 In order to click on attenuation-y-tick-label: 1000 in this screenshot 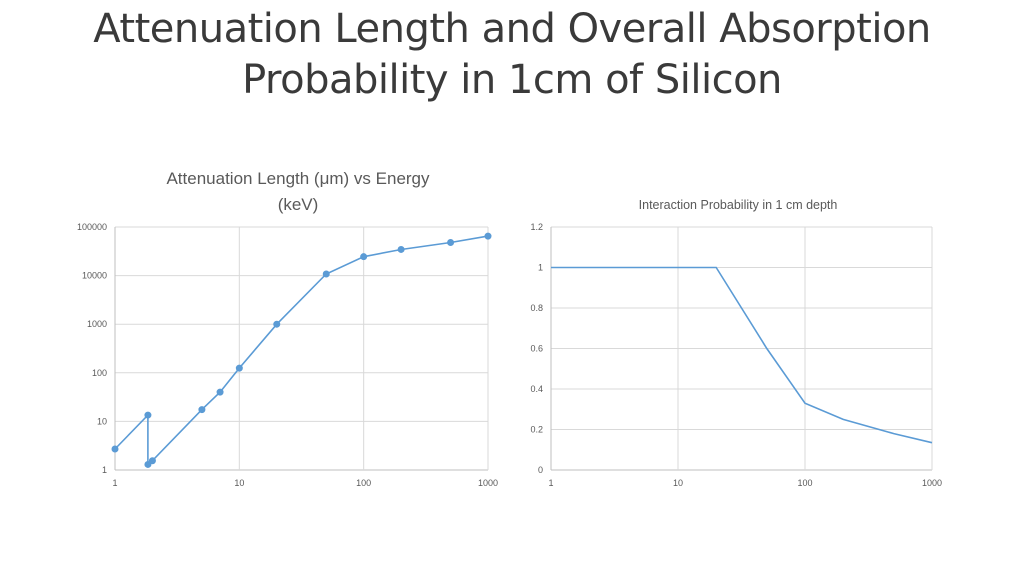, I will do `click(97, 324)`.